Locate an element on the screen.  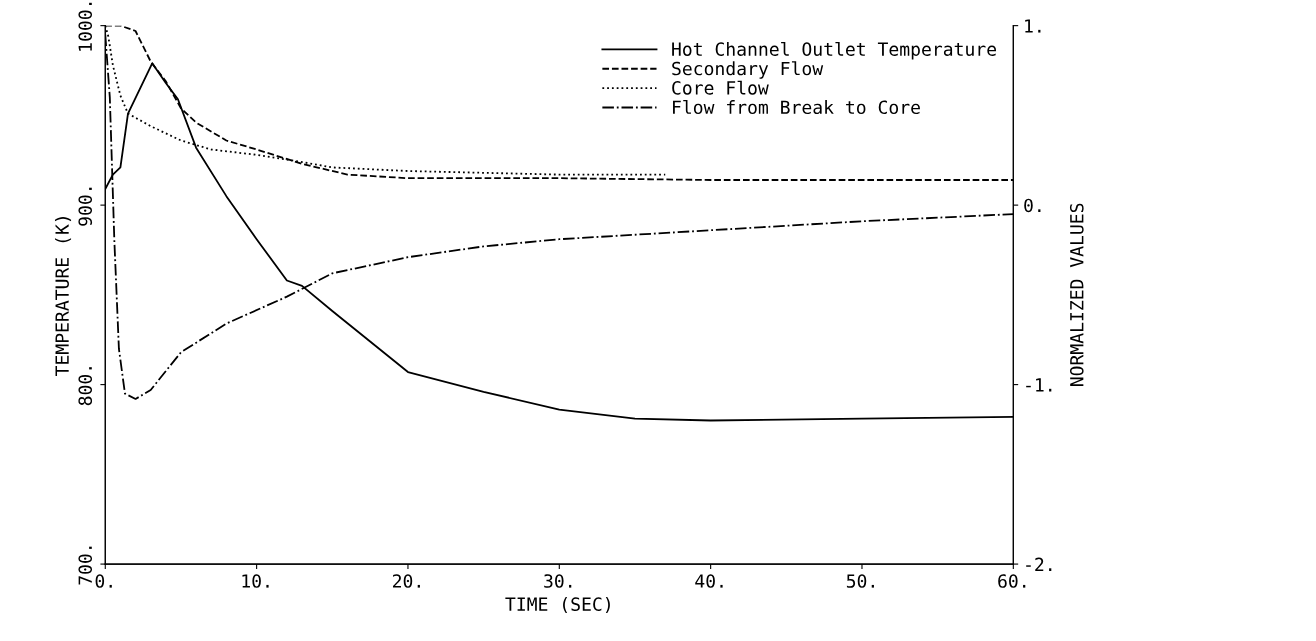
y2-axis-title: NORMALIZED VALUES is located at coordinates (1076, 295).